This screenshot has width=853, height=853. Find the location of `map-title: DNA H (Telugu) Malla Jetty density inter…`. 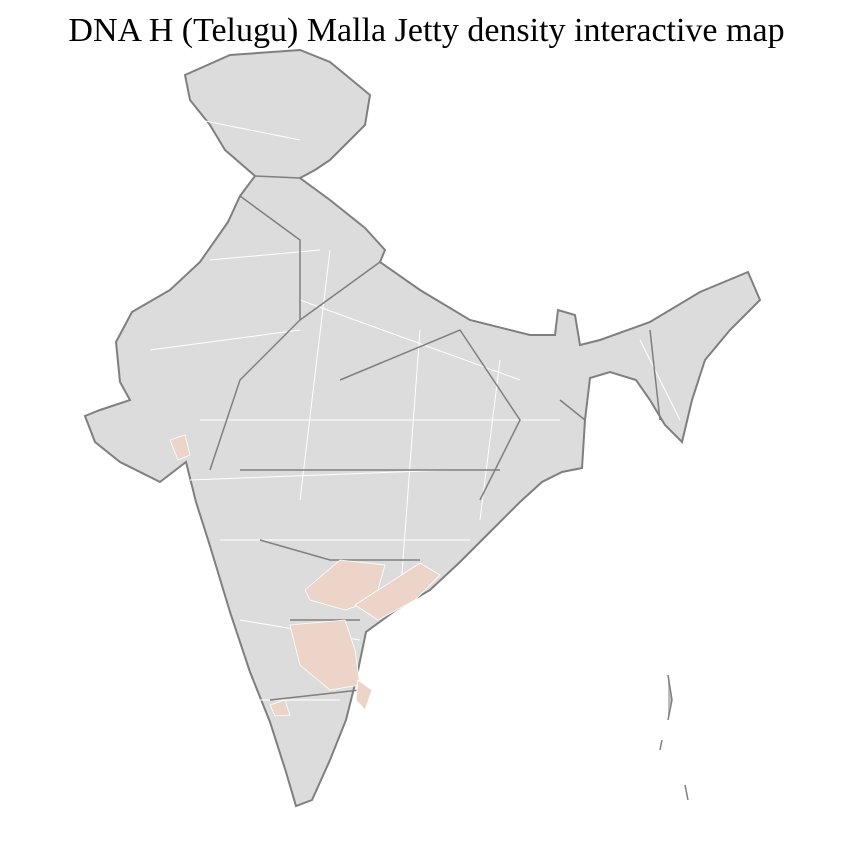

map-title: DNA H (Telugu) Malla Jetty density inter… is located at coordinates (426, 30).